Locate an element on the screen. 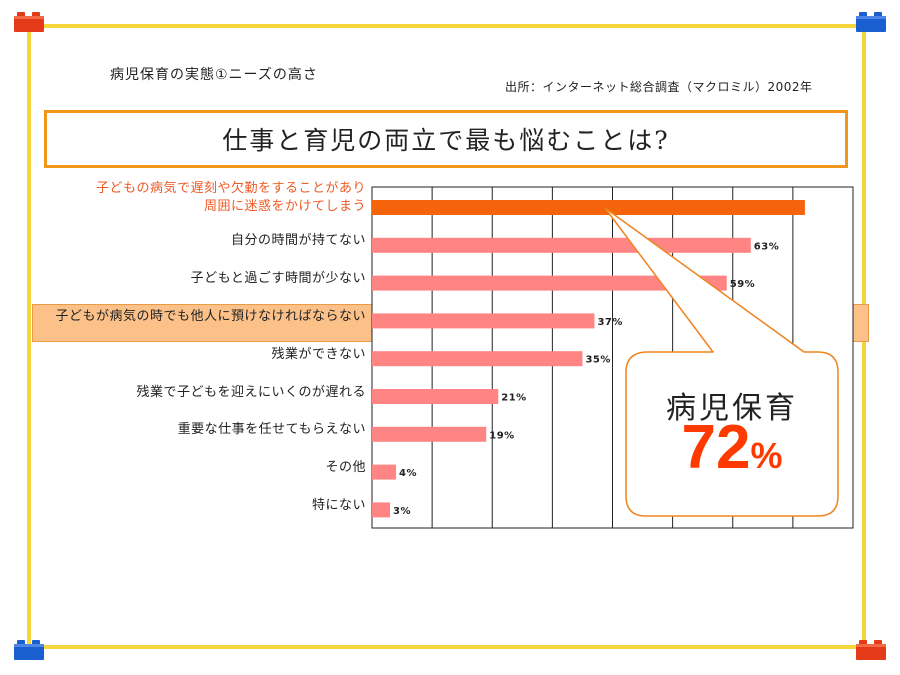 This screenshot has height=675, width=900. value-label: 37% is located at coordinates (609, 322).